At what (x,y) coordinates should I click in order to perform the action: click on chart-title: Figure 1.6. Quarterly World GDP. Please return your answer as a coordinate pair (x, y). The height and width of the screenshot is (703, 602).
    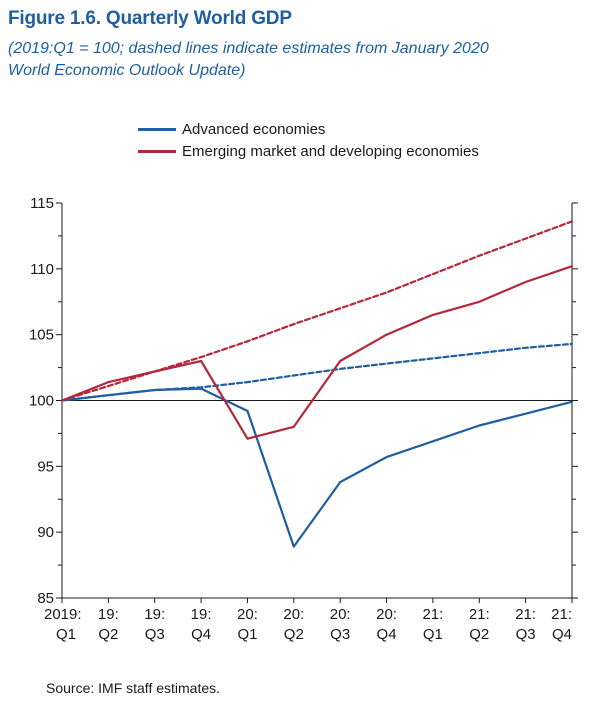
    Looking at the image, I should click on (150, 18).